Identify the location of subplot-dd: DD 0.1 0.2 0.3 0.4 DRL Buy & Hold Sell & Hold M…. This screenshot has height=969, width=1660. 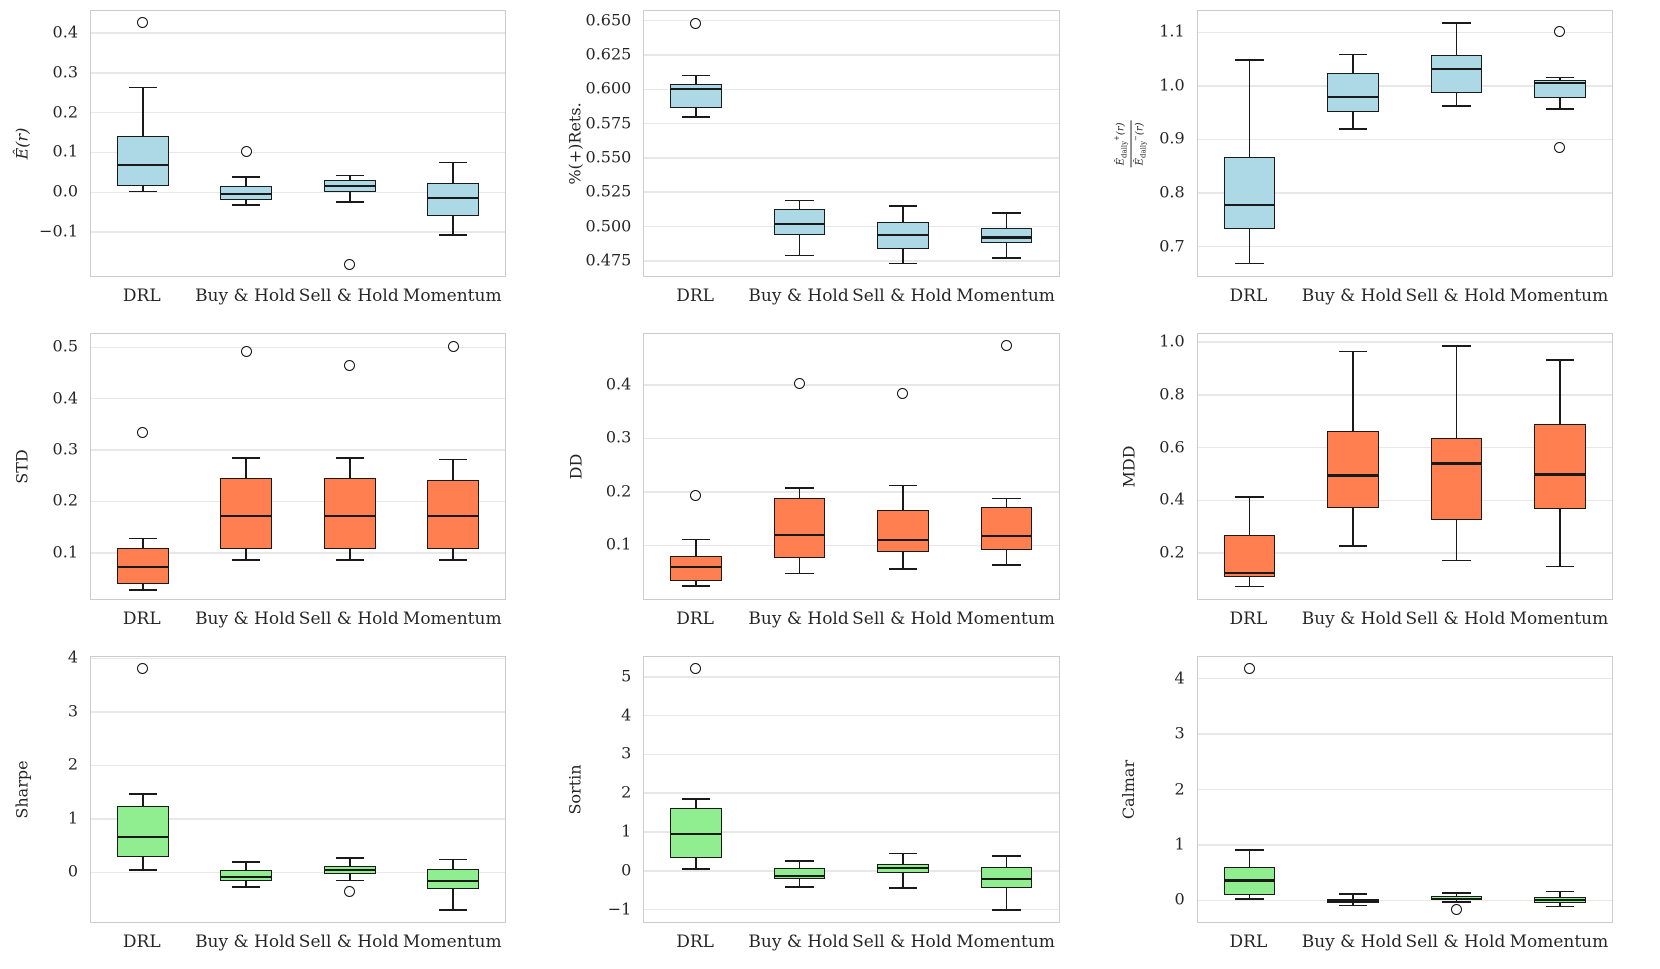
(829, 484).